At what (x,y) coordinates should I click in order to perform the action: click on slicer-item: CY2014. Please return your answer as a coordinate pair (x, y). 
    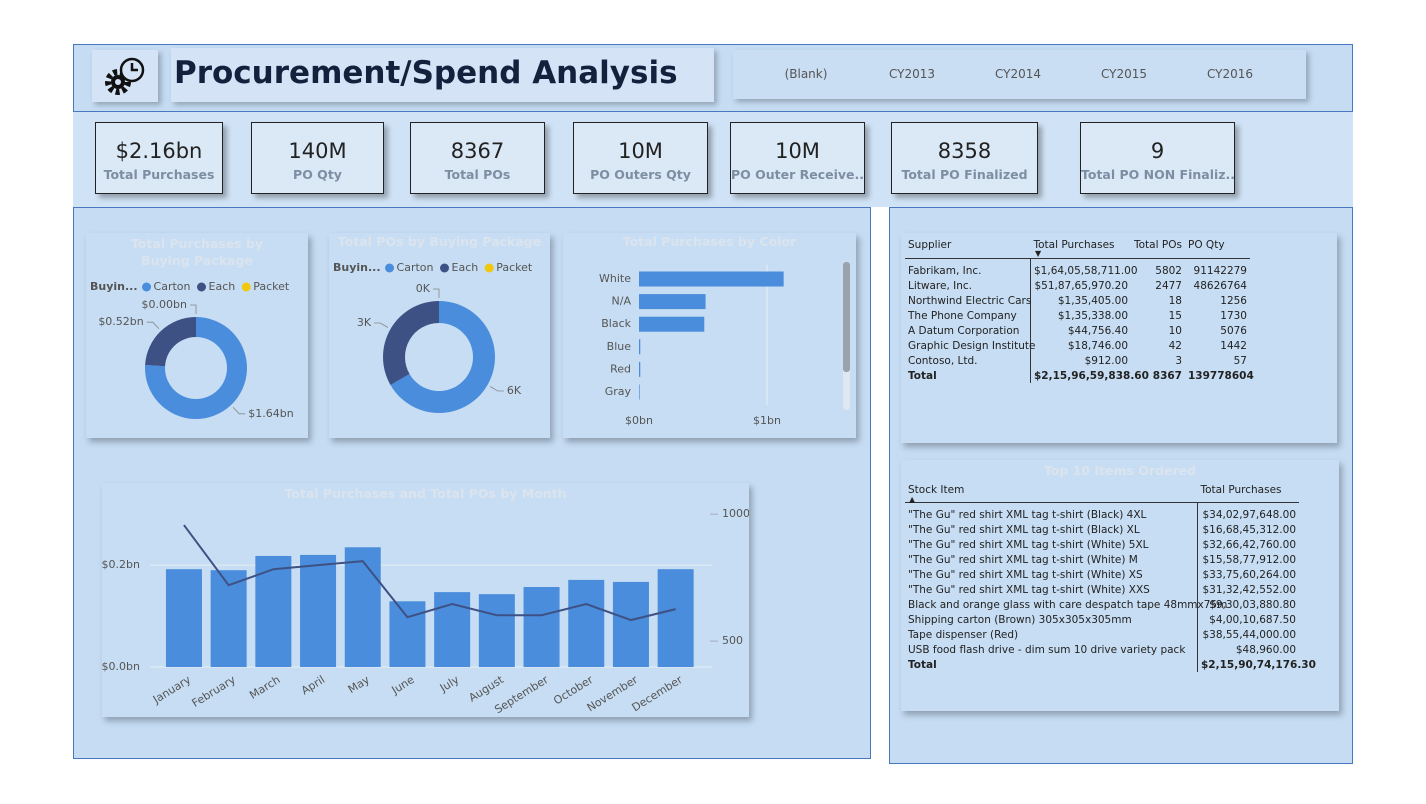
    Looking at the image, I should click on (1018, 74).